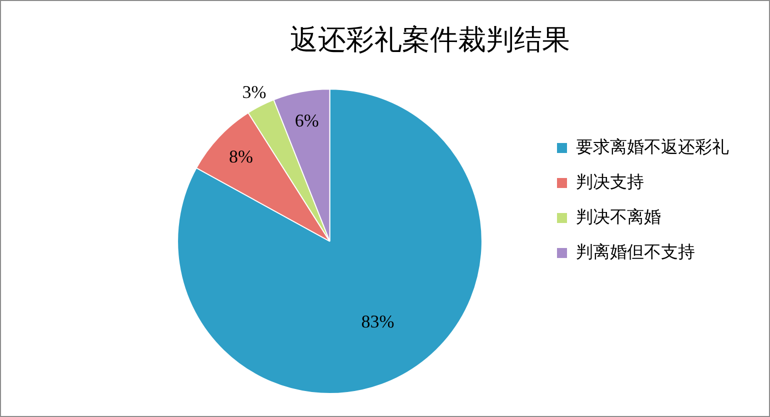  Describe the element at coordinates (610, 182) in the screenshot. I see `legend-label: 判决支持` at that location.